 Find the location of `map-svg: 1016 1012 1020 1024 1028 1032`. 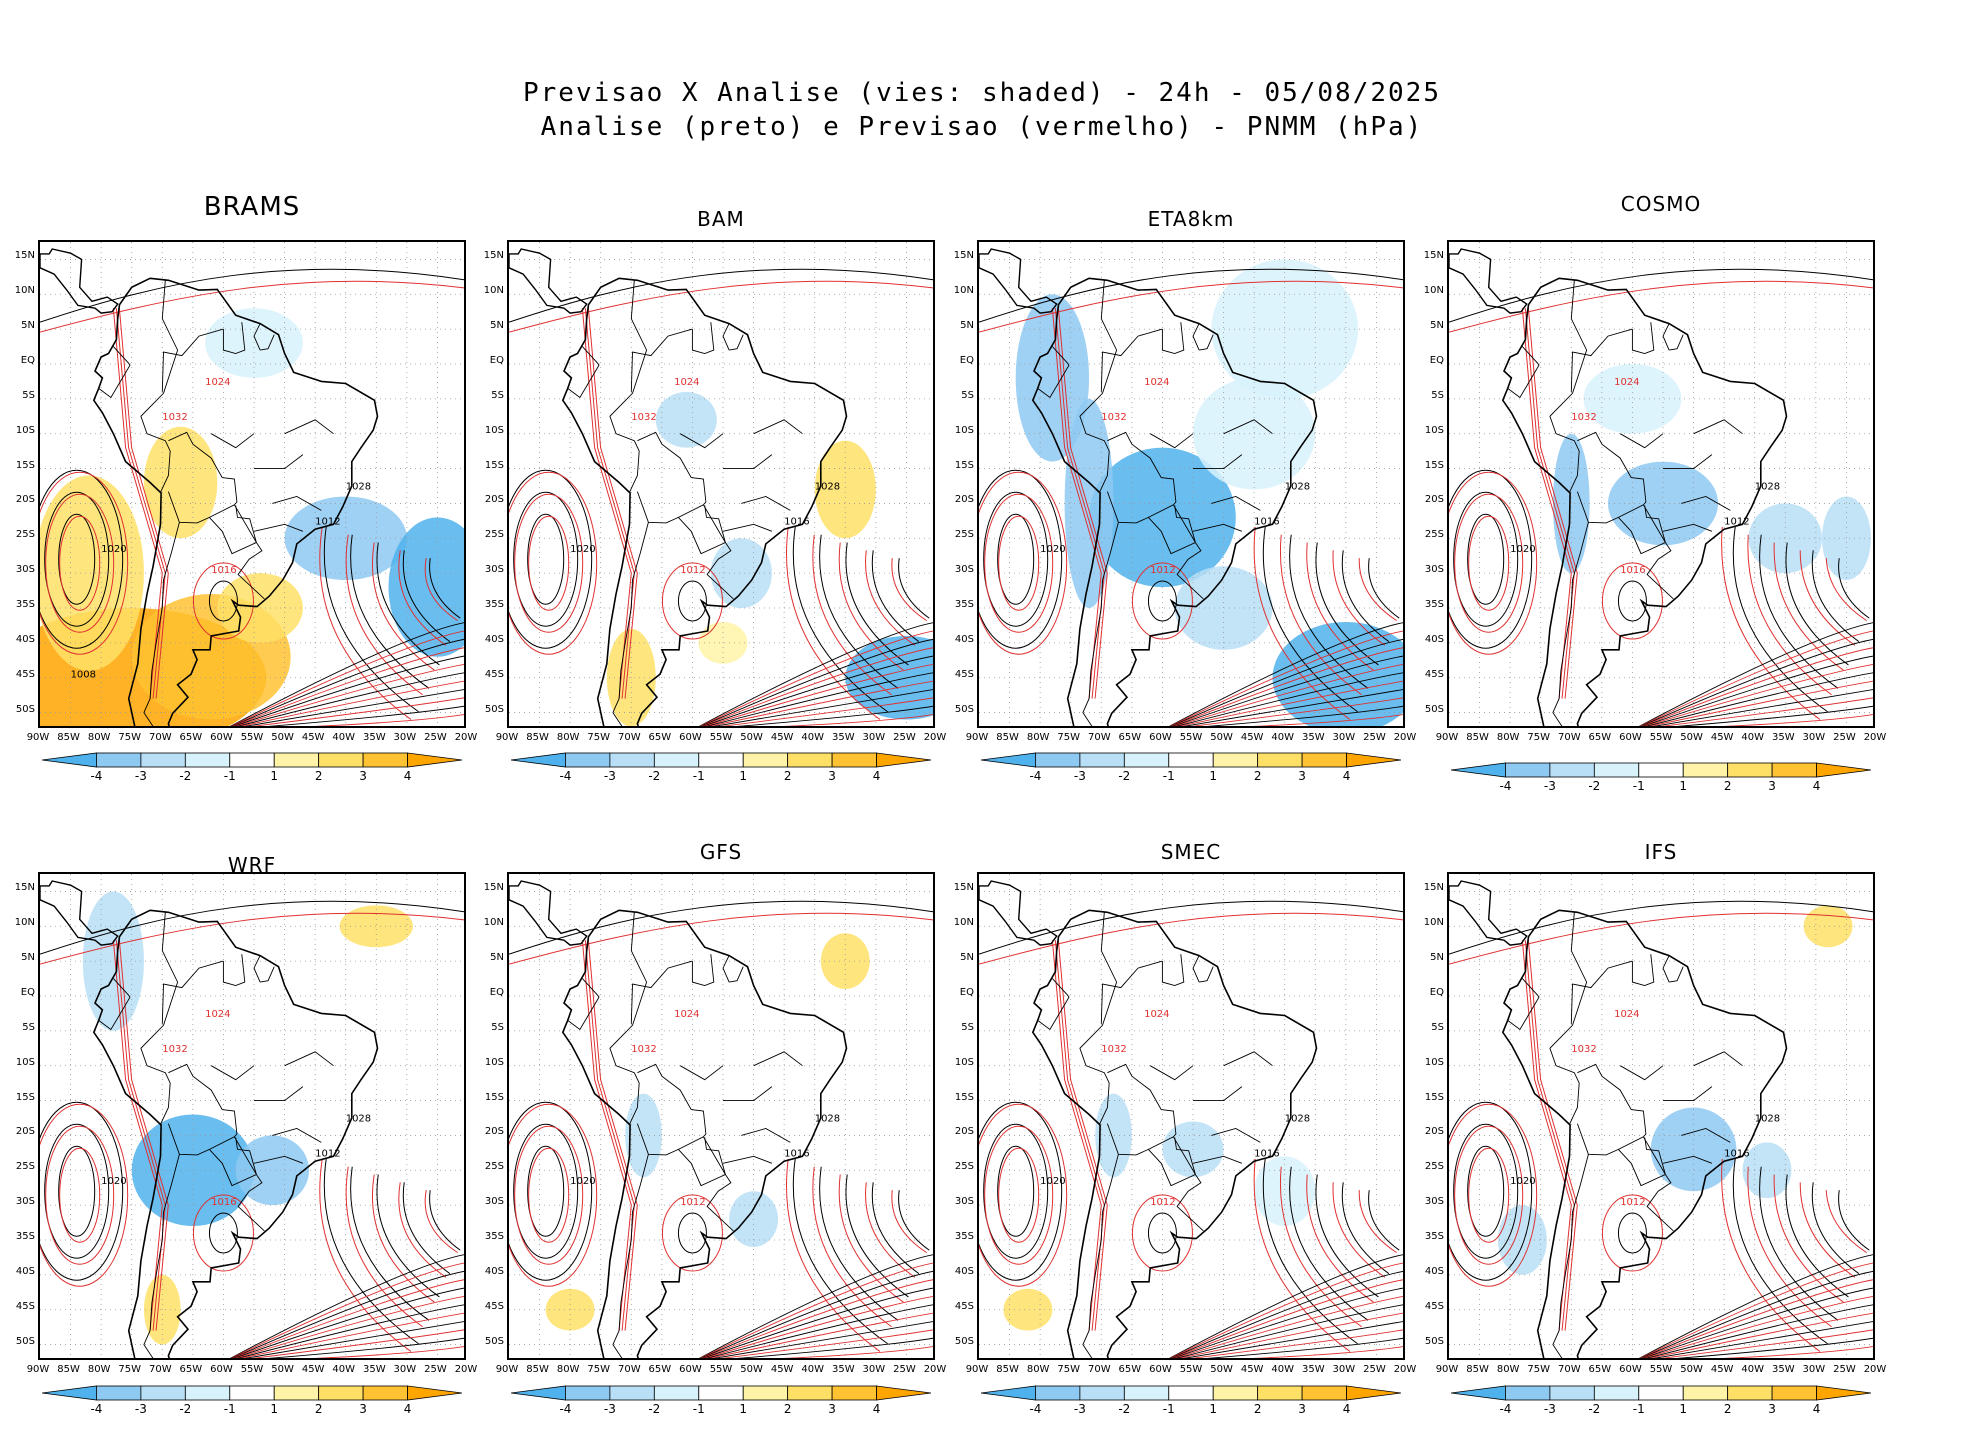

map-svg: 1016 1012 1020 1024 1028 1032 is located at coordinates (1191, 484).